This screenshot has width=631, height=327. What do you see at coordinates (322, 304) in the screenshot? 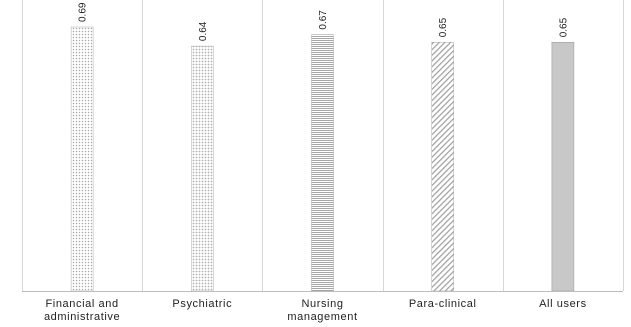
I see `category-label: Nursing` at bounding box center [322, 304].